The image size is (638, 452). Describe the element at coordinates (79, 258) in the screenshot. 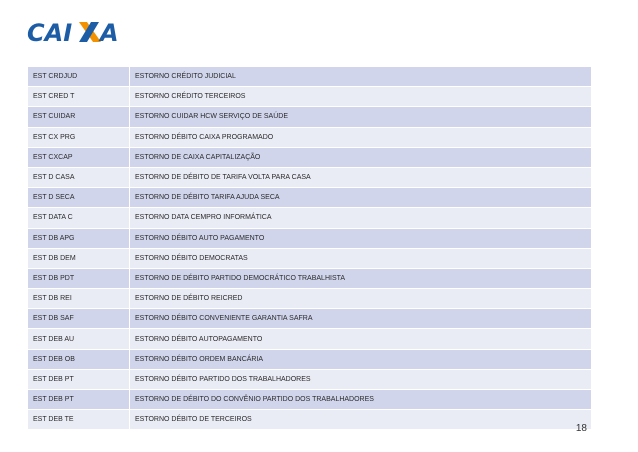

I see `row-code: EST DB DEM` at that location.